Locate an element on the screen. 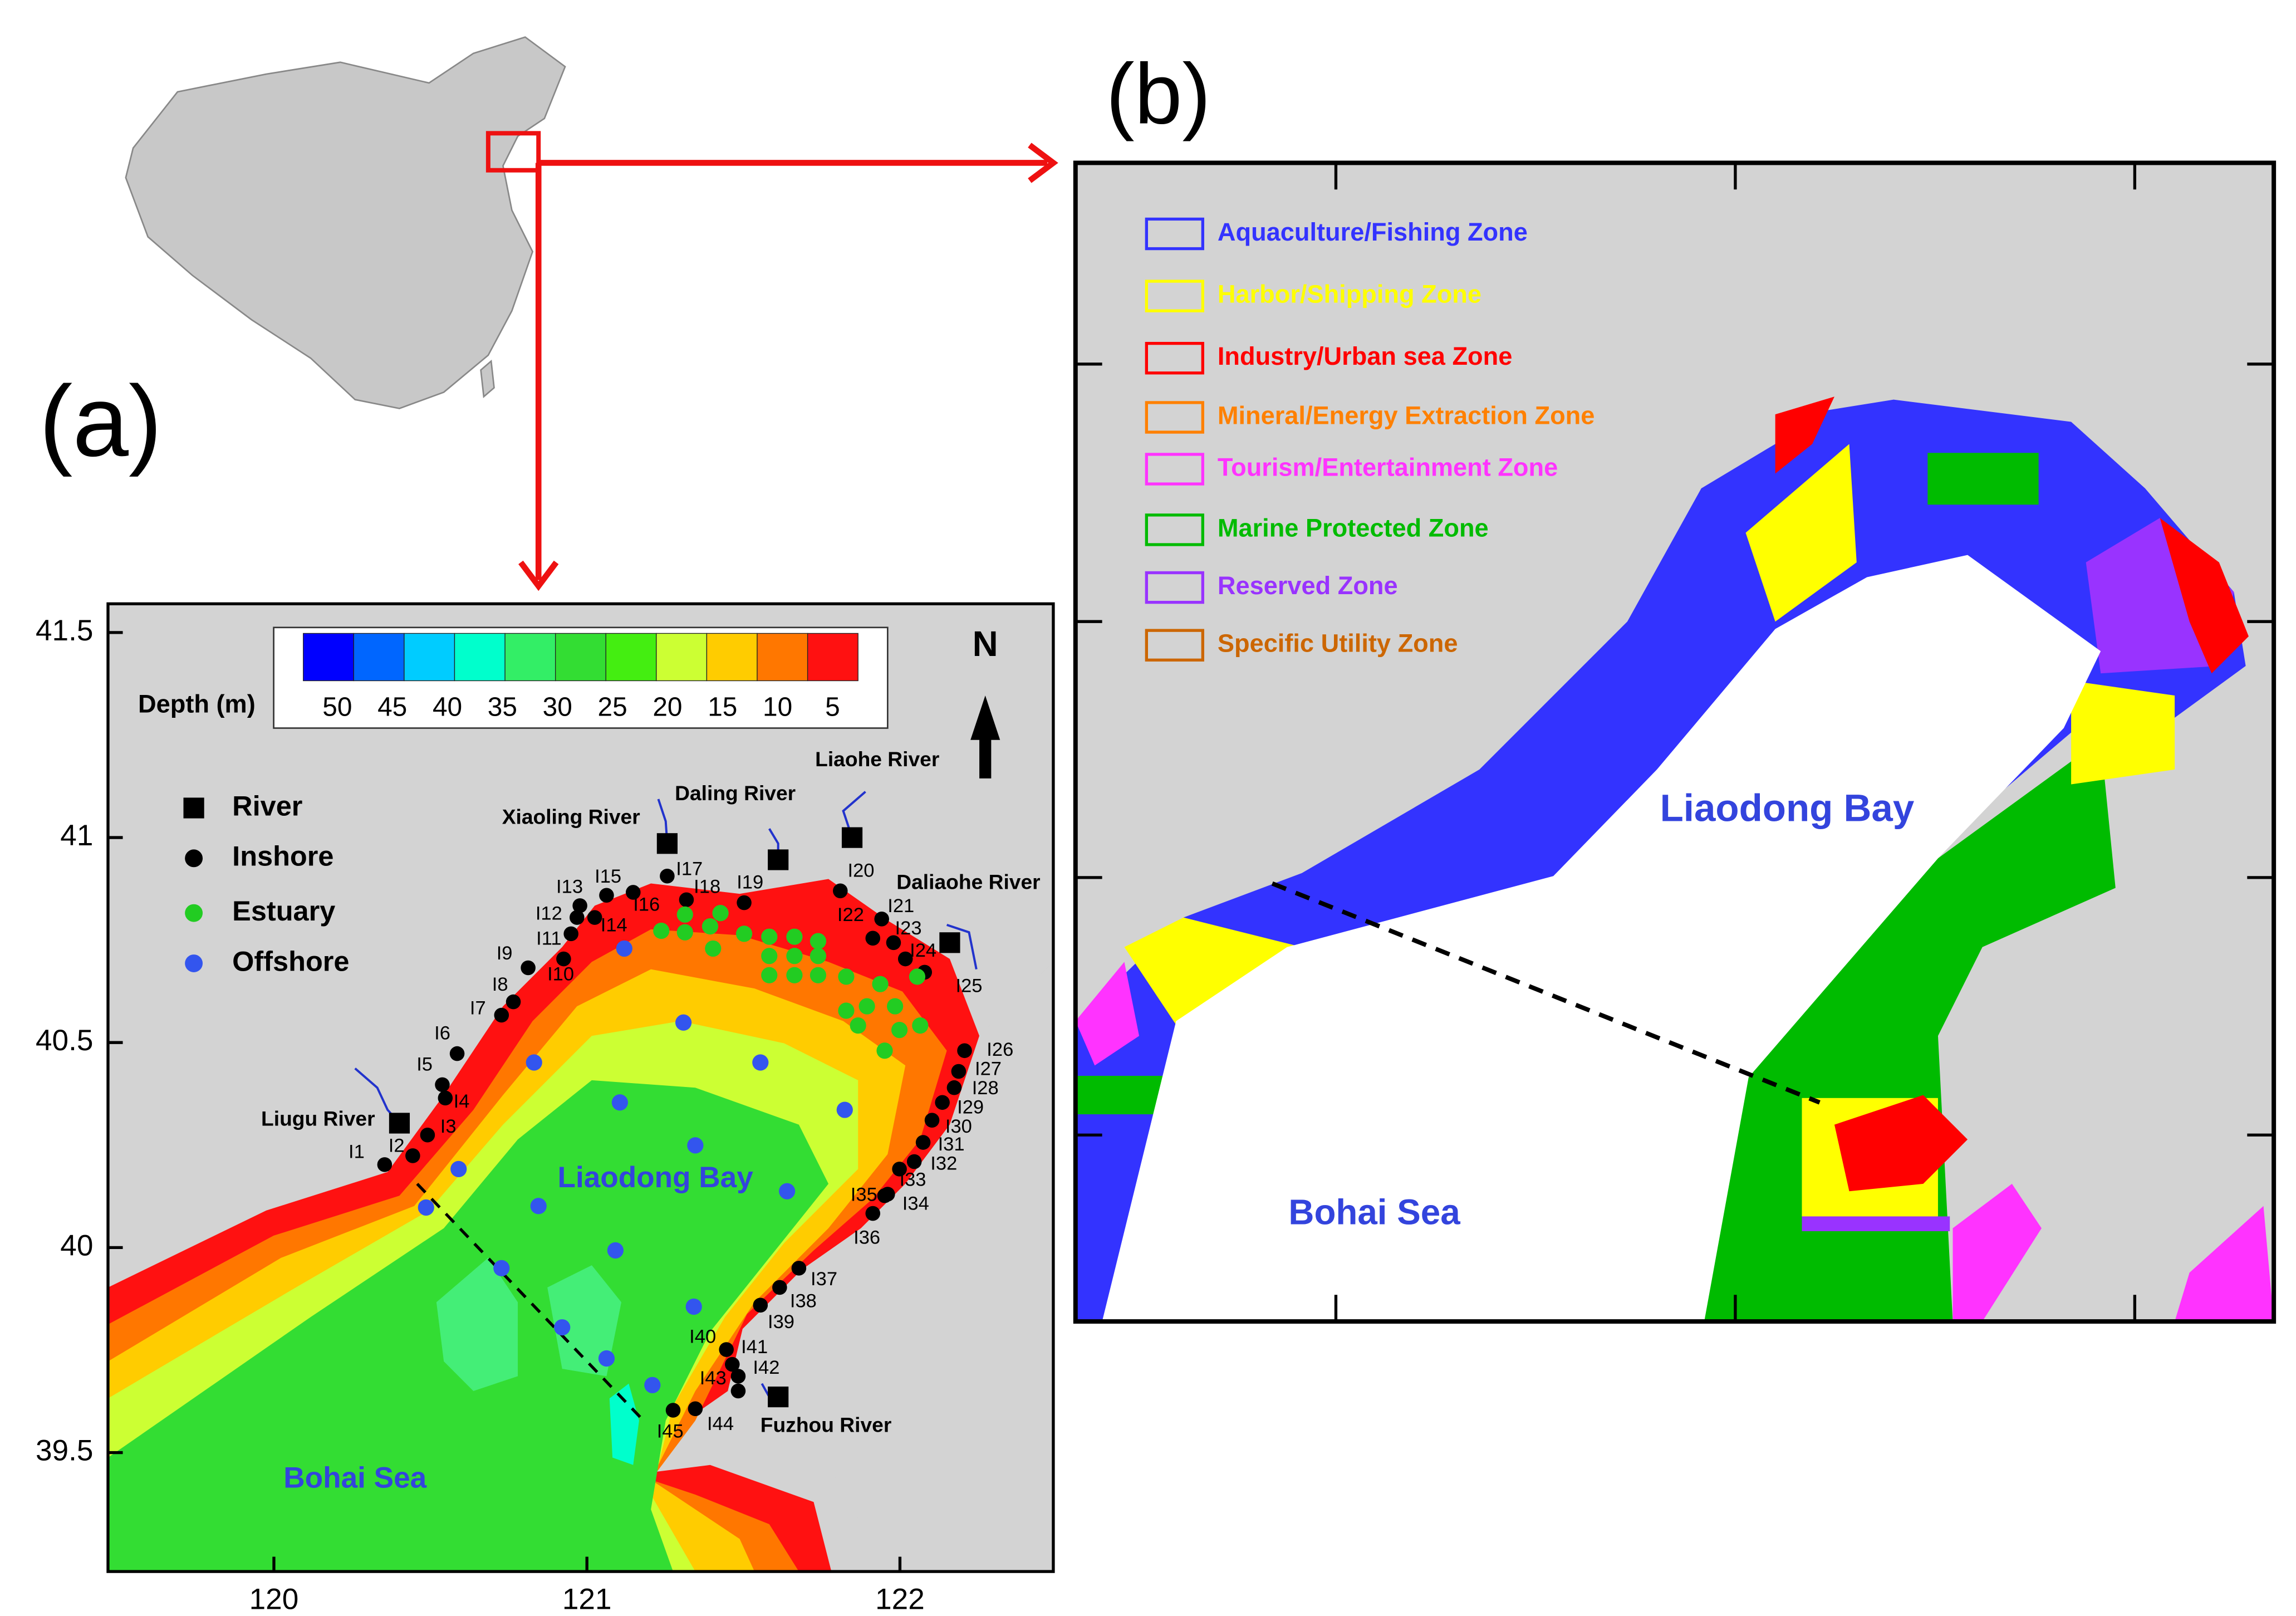 This screenshot has height=1616, width=2296. river-label: Liugu River is located at coordinates (318, 1118).